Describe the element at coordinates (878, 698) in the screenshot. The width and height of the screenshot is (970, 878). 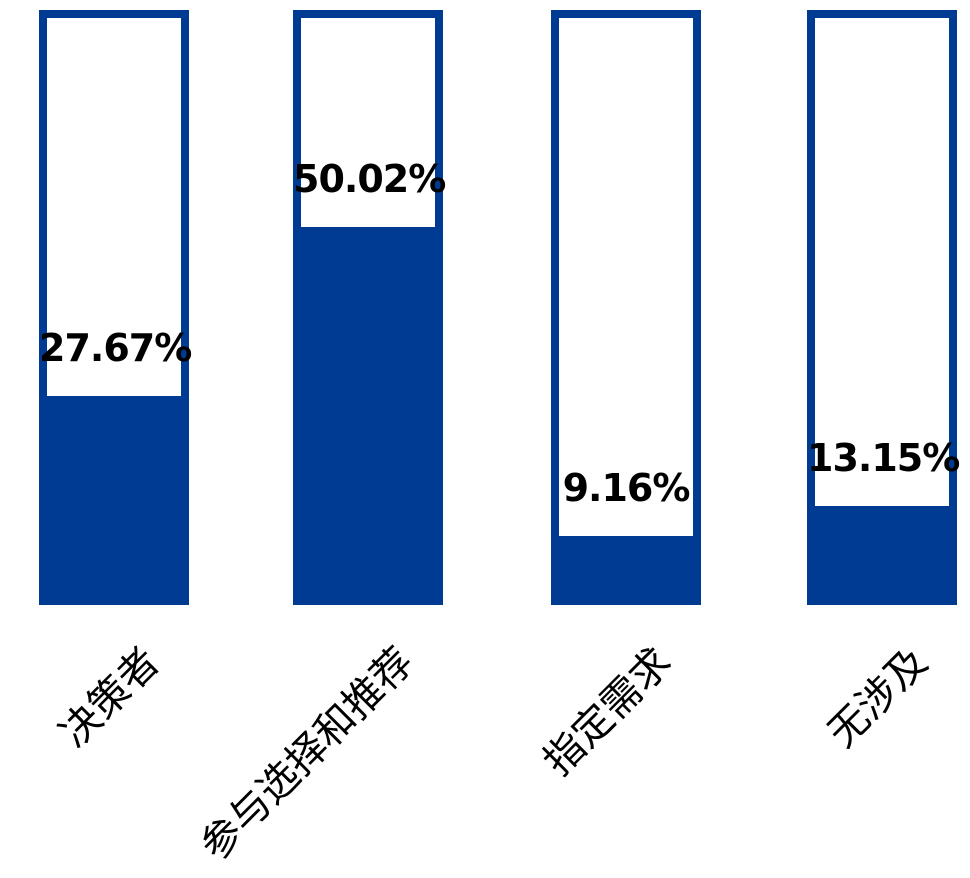
I see `x-axis-category-label: 无涉及` at that location.